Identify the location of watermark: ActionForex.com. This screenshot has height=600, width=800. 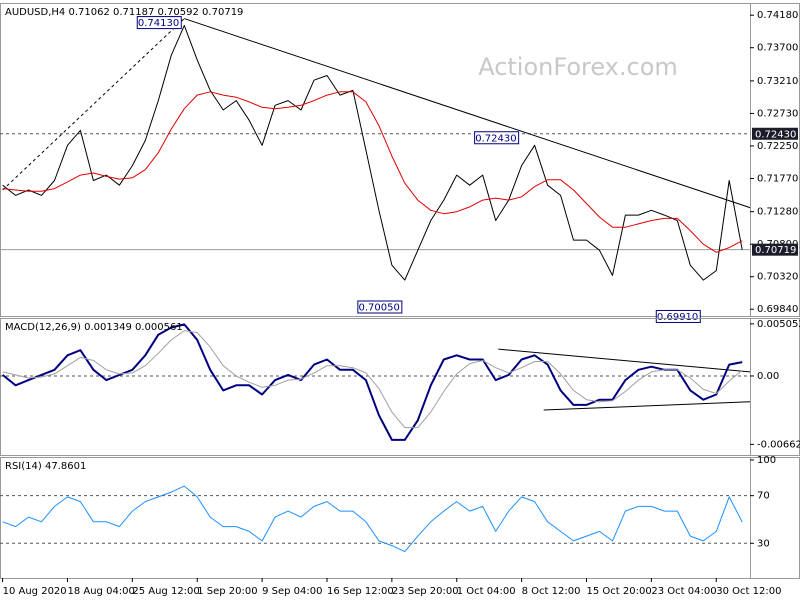
(578, 67).